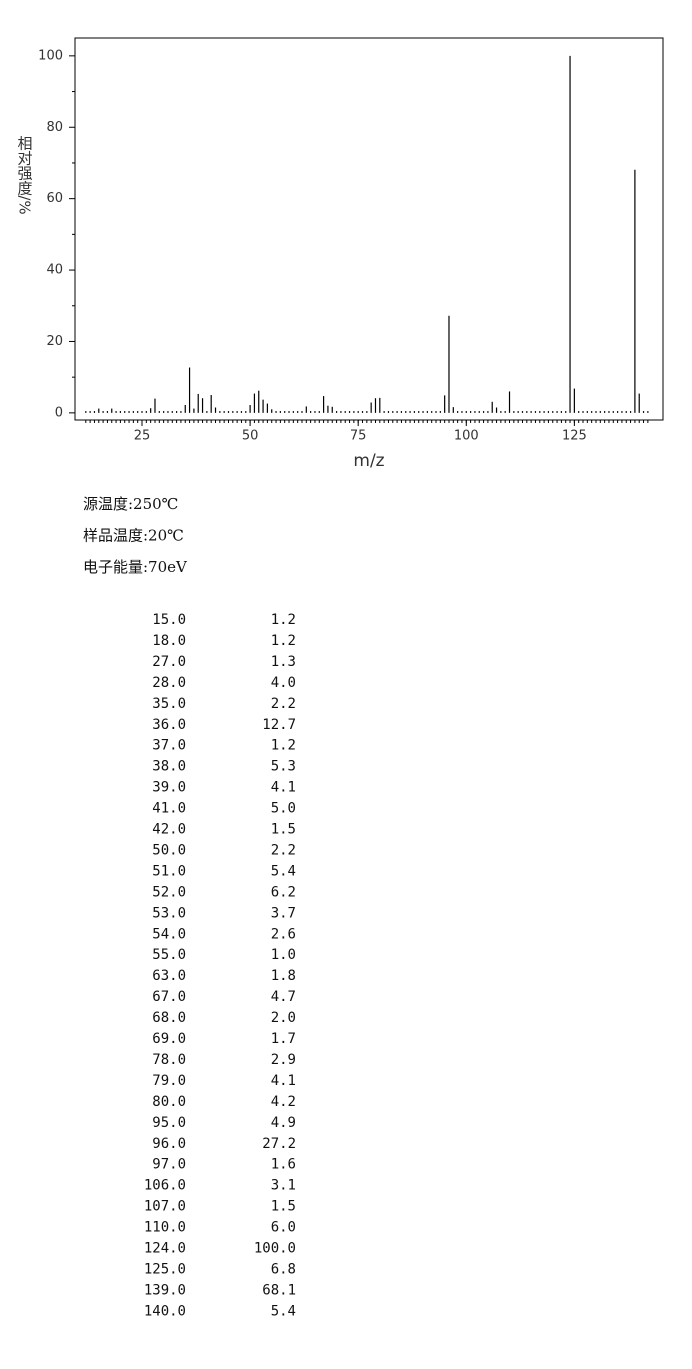 This screenshot has height=1369, width=692. Describe the element at coordinates (165, 1186) in the screenshot. I see `mass: 106.0` at that location.